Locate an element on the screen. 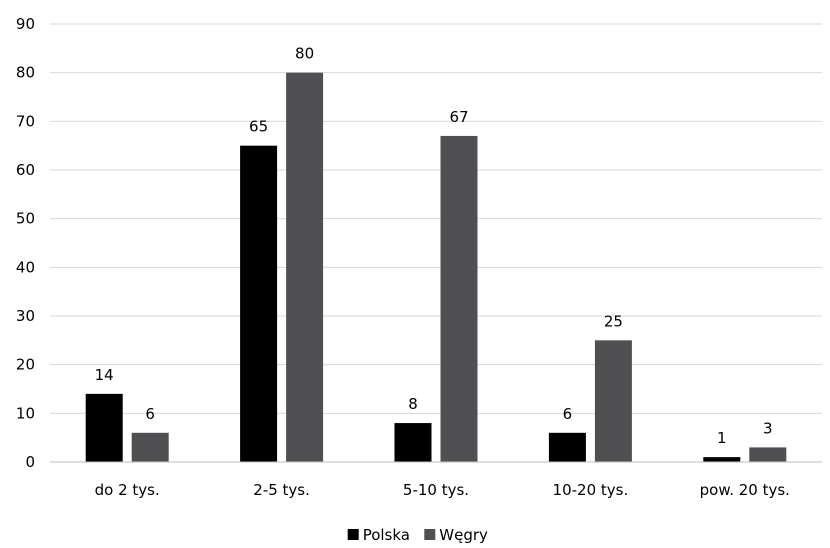 This screenshot has width=830, height=548. y-tick-label: 10 is located at coordinates (25, 413).